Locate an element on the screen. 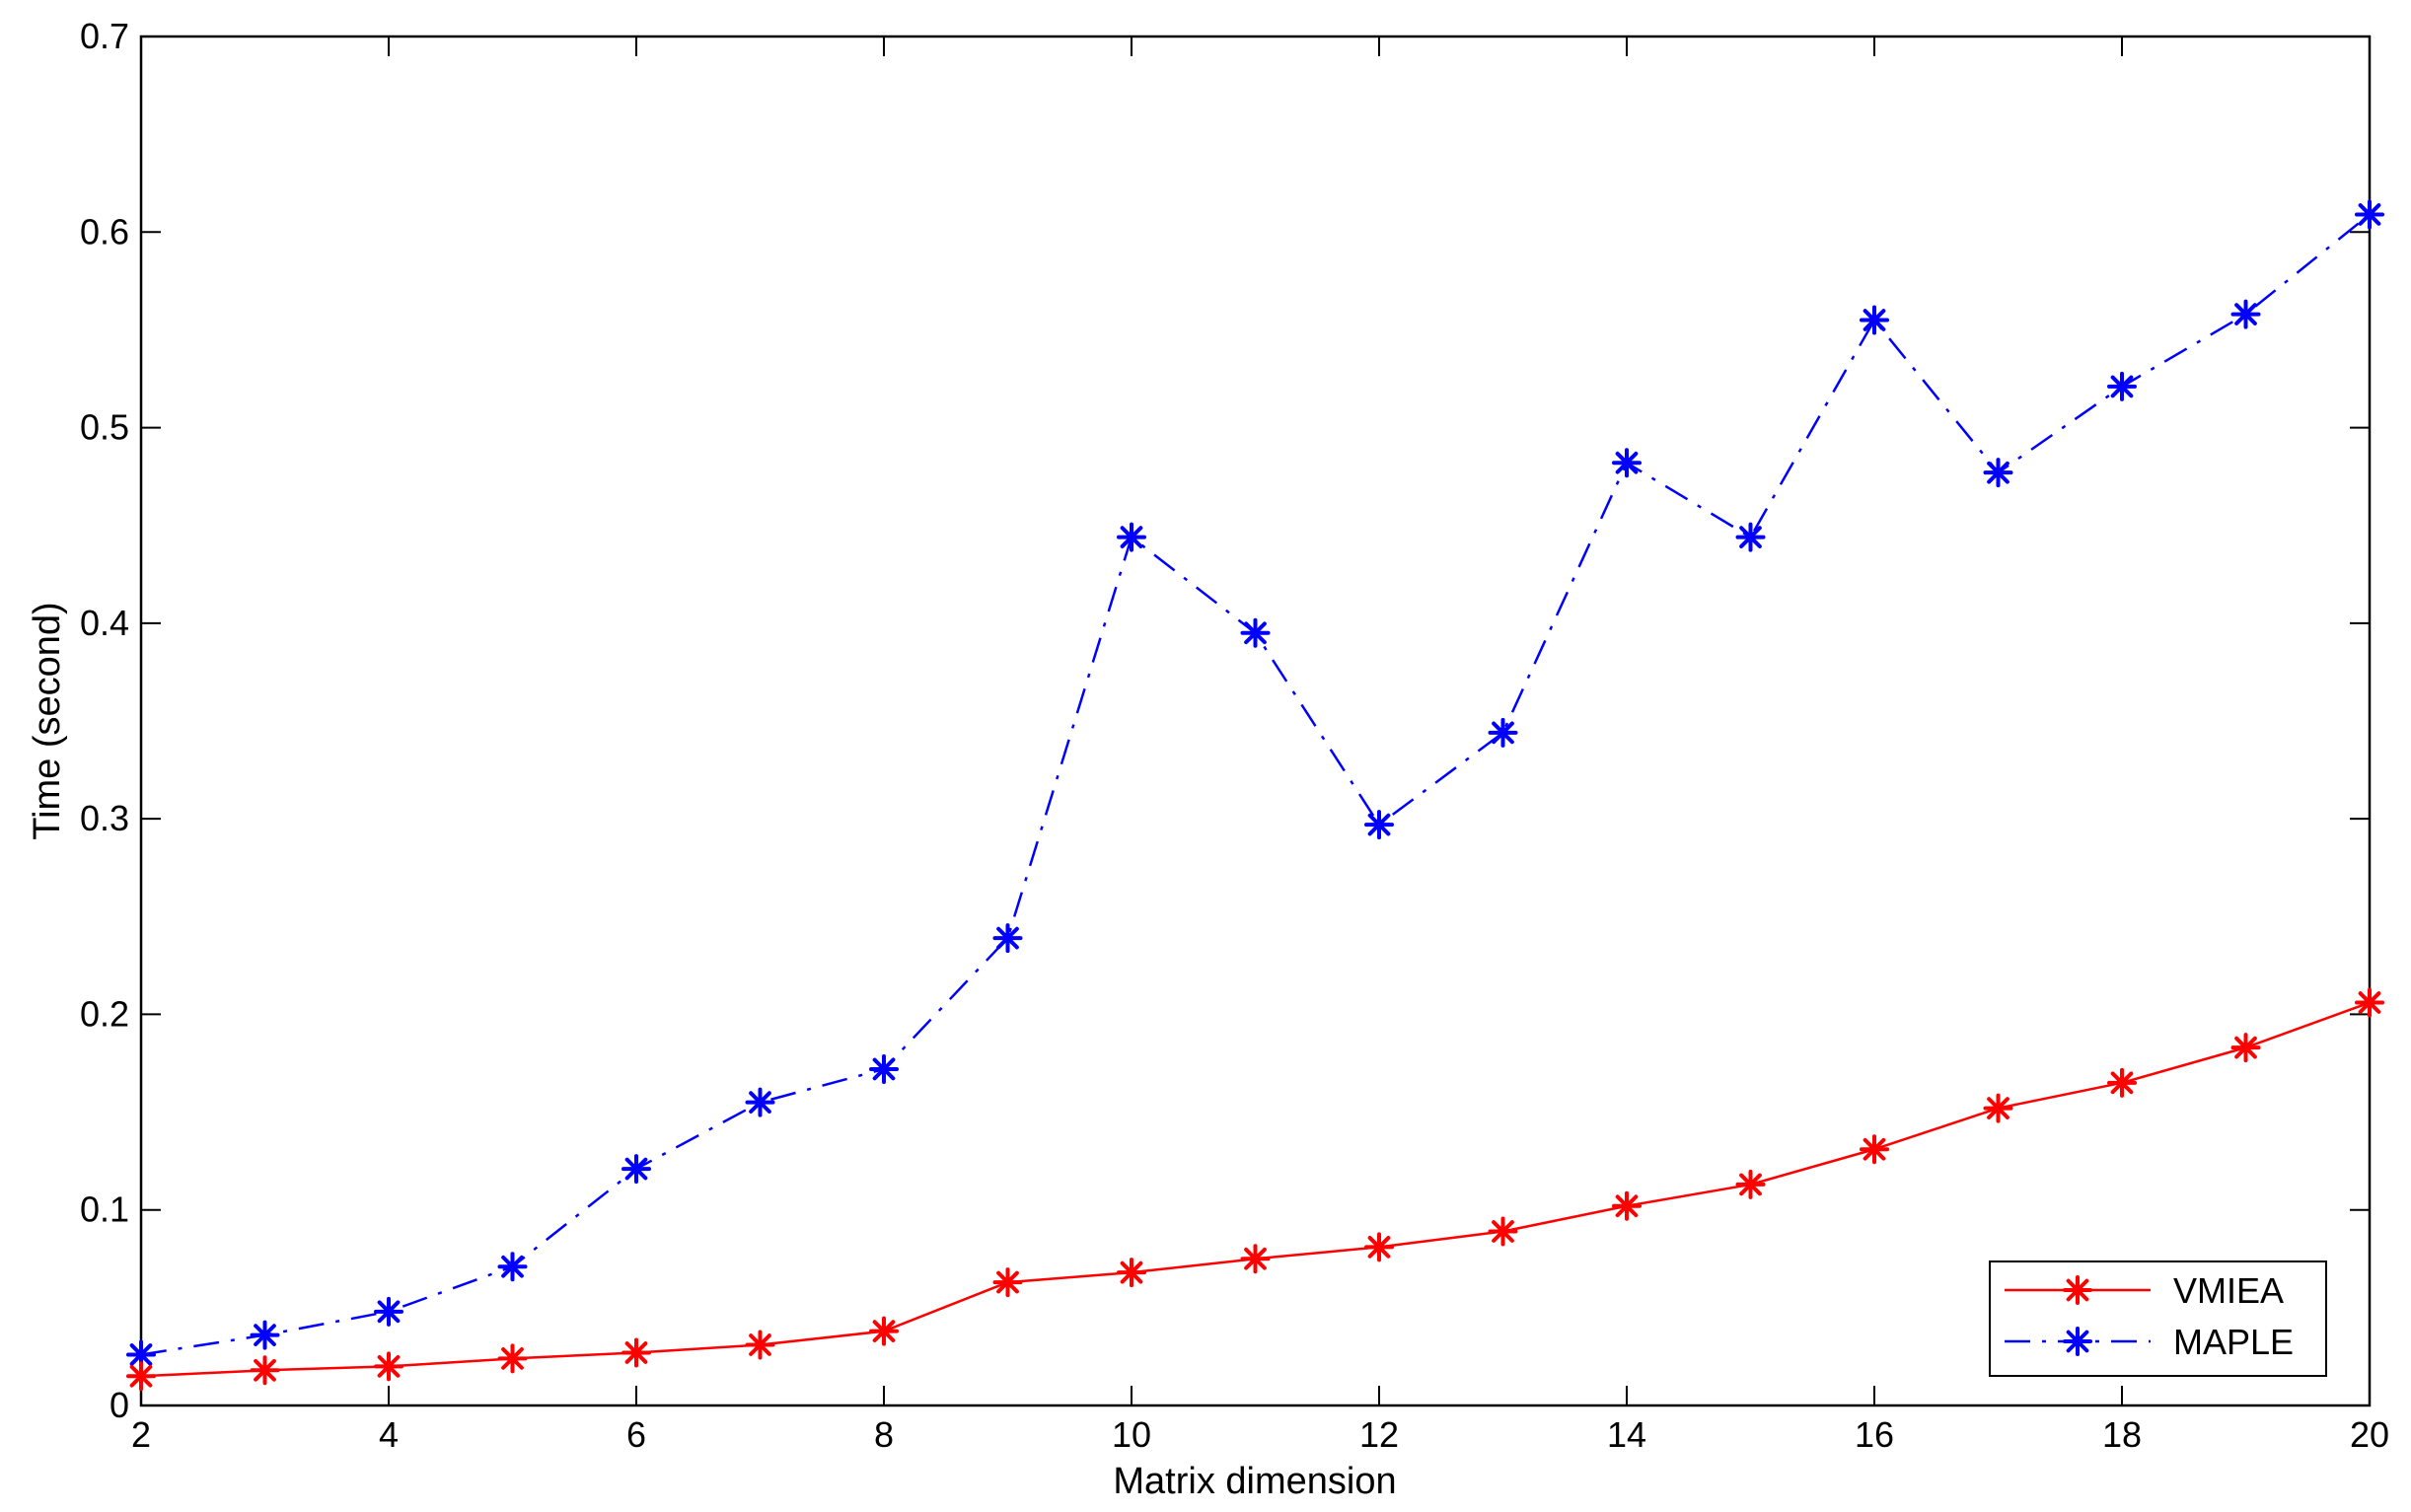 This screenshot has width=2411, height=1512. legend-box is located at coordinates (2158, 1318).